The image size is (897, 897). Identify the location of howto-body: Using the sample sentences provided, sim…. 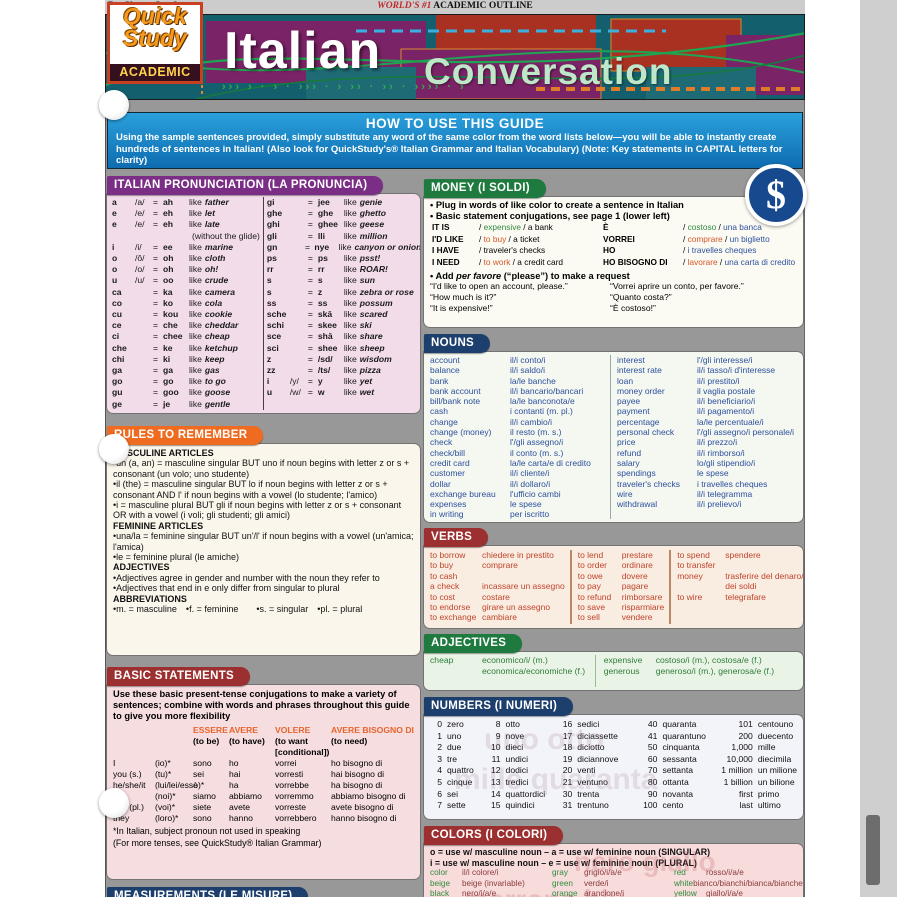
(449, 149).